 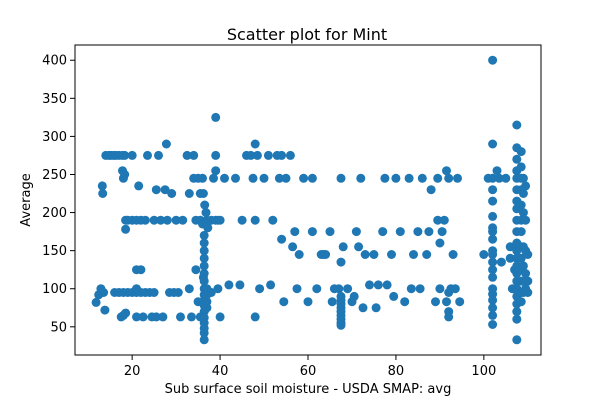 What do you see at coordinates (220, 371) in the screenshot?
I see `x-tick-label: 40` at bounding box center [220, 371].